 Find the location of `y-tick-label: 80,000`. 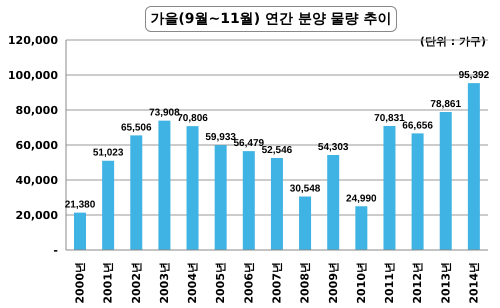

y-tick-label: 80,000 is located at coordinates (37, 110).